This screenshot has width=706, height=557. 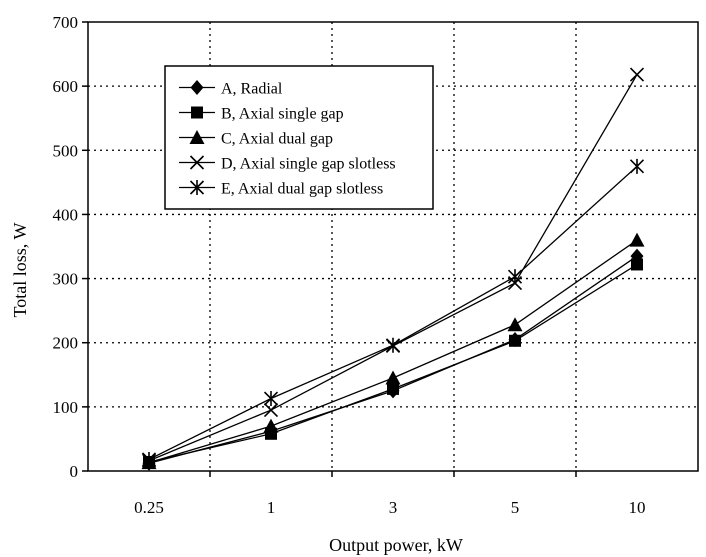 I want to click on y-tick-label: 700, so click(x=66, y=22).